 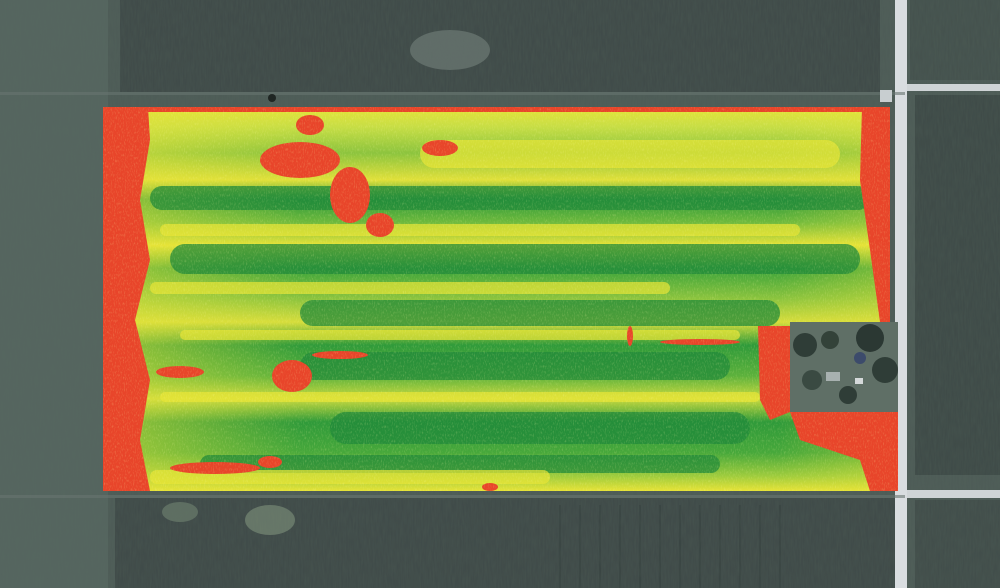 I want to click on field-marker, so click(x=272, y=98).